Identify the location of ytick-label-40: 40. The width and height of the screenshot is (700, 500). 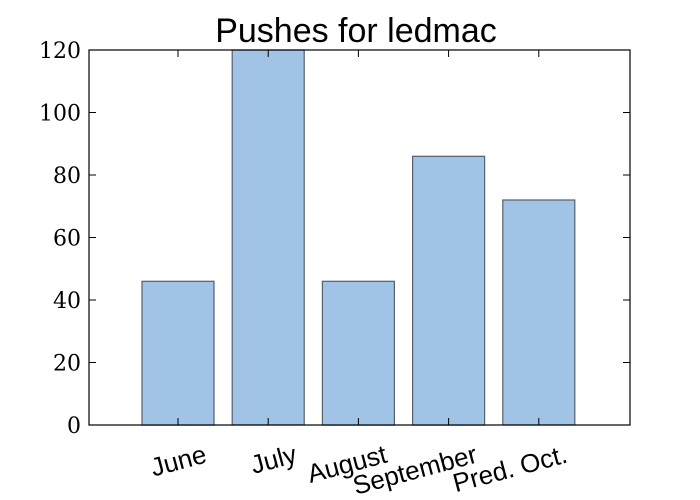
(67, 301).